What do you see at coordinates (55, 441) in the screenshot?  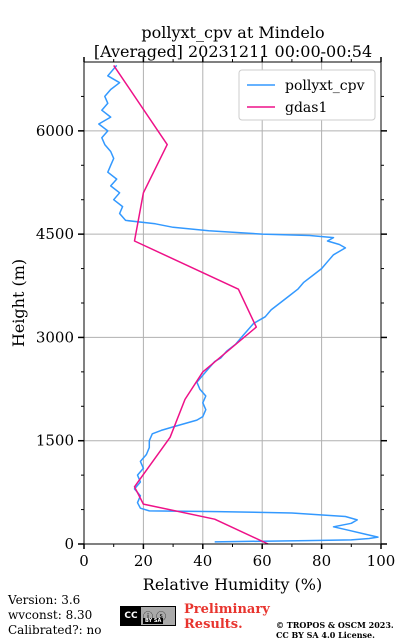 I see `y-tick-label: 1500` at bounding box center [55, 441].